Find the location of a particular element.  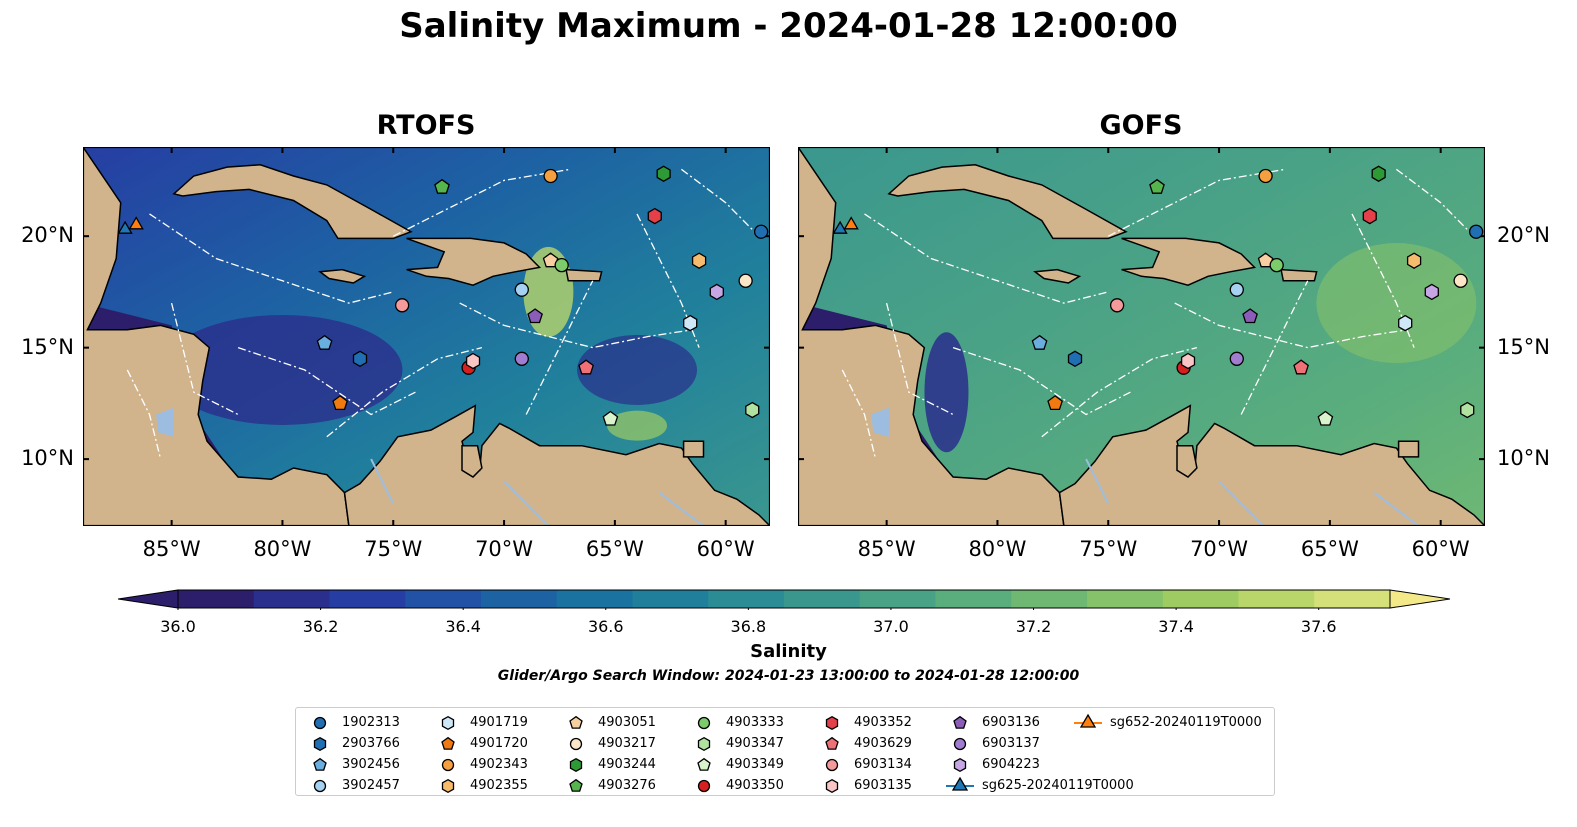

legend-marker-sg625-20240119T0000 is located at coordinates (960, 783).